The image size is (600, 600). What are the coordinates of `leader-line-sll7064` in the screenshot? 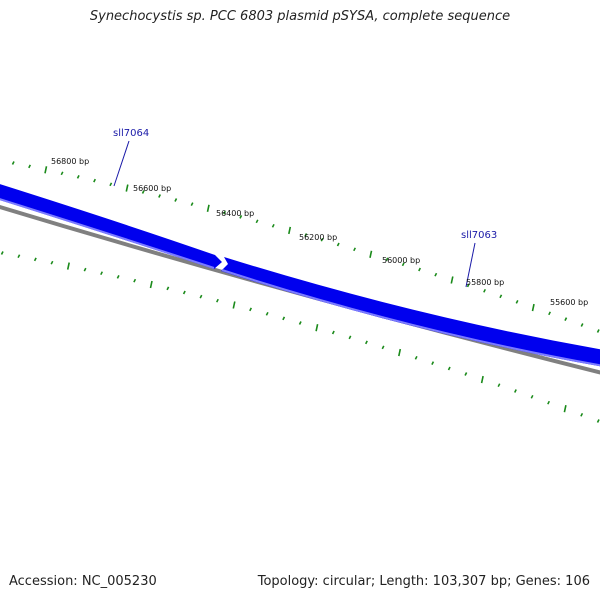 It's located at (121, 163).